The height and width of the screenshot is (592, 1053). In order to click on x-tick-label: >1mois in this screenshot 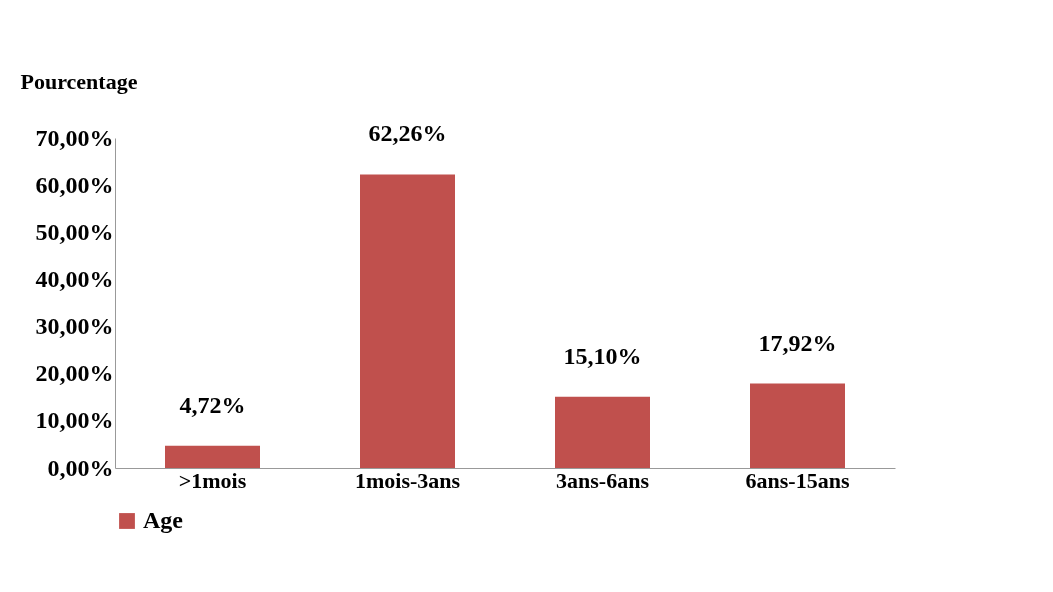, I will do `click(212, 480)`.